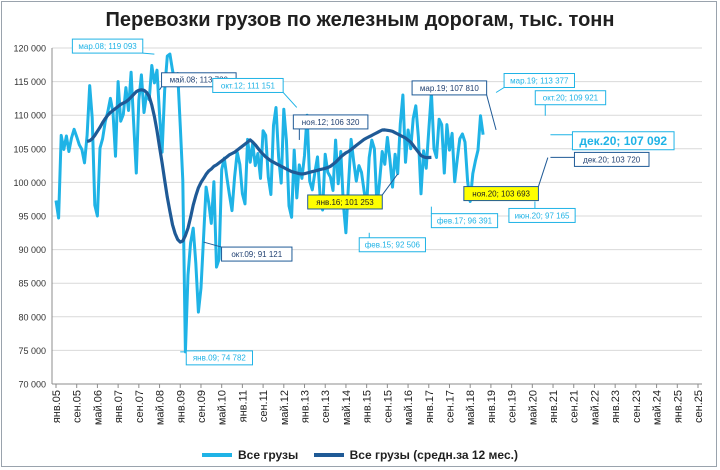 Image resolution: width=720 pixels, height=470 pixels. I want to click on legend-label-average: Все грузы (средн.за 12 мес.), so click(433, 455).